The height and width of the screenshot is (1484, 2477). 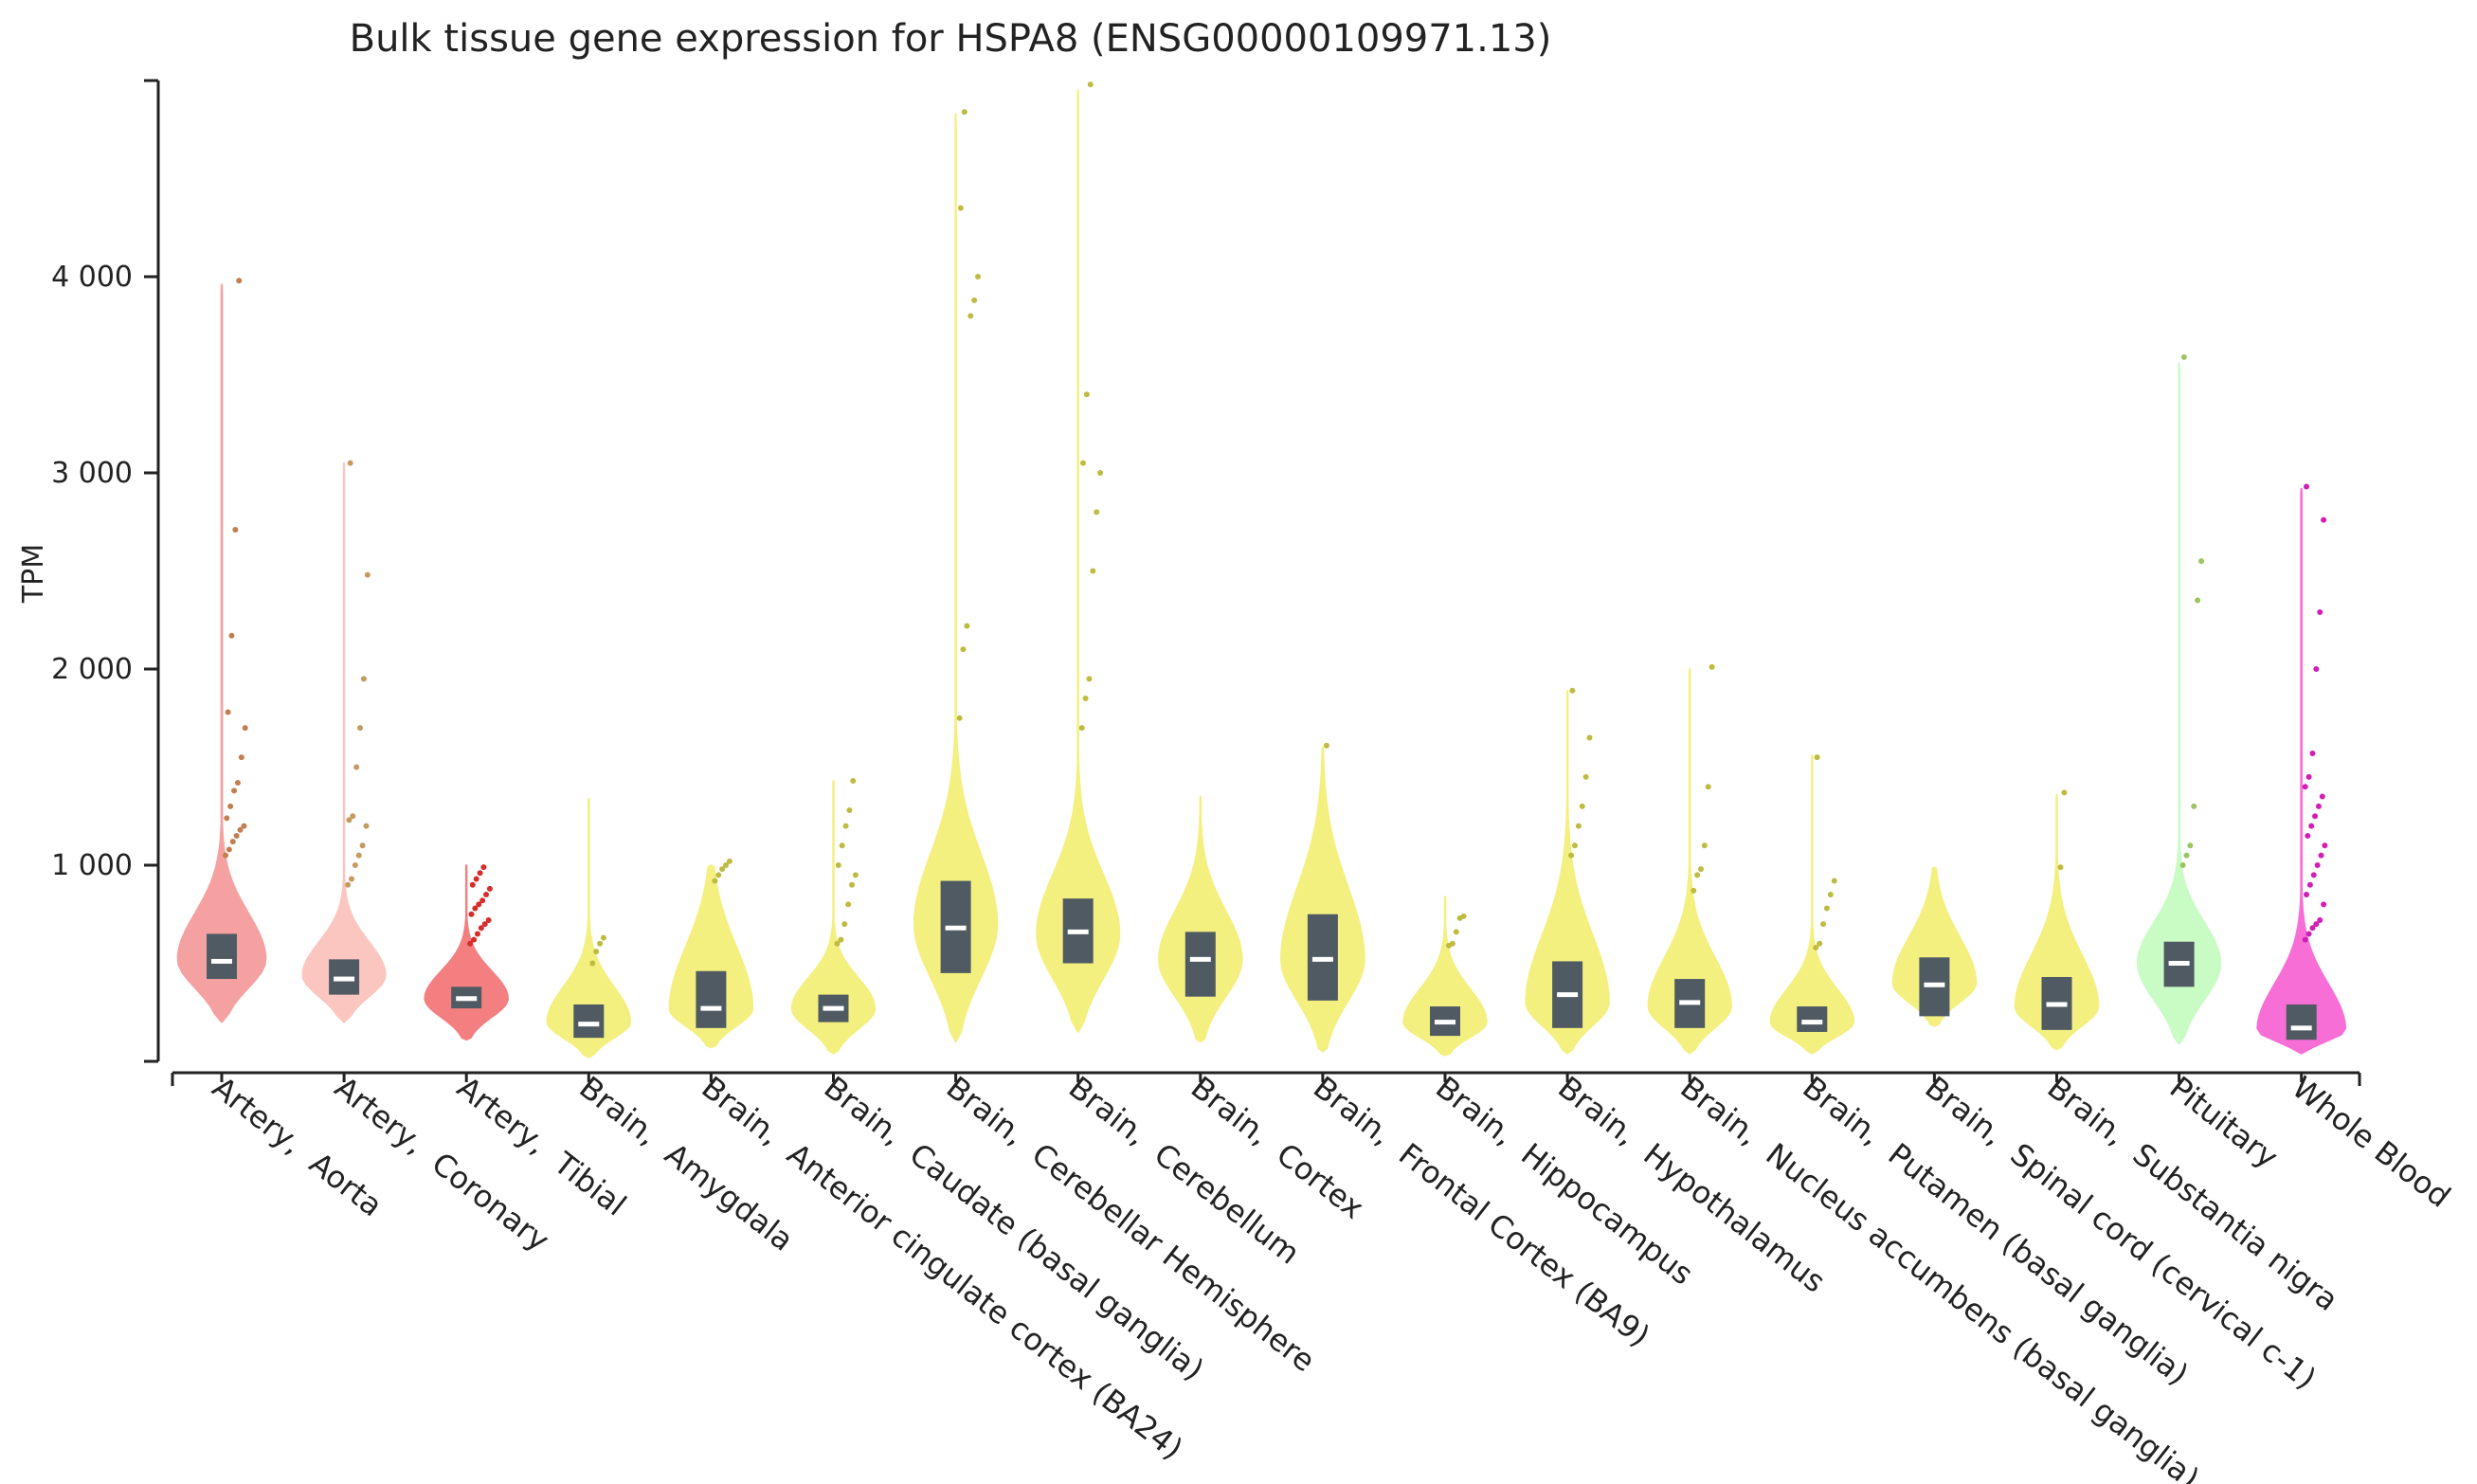 What do you see at coordinates (104, 571) in the screenshot?
I see `y-axis-ticks: 1 000 2 000 3 000 4 000` at bounding box center [104, 571].